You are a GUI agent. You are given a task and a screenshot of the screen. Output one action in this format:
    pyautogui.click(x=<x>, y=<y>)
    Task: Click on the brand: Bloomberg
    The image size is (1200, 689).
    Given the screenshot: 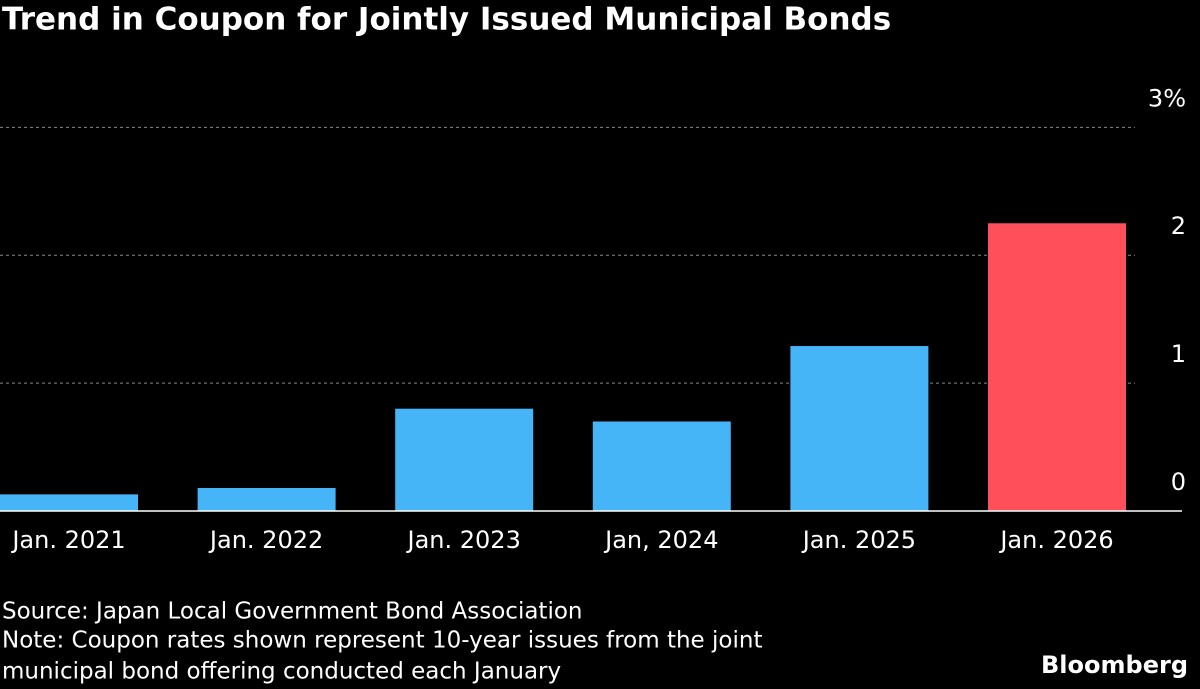 What is the action you would take?
    pyautogui.click(x=1114, y=665)
    